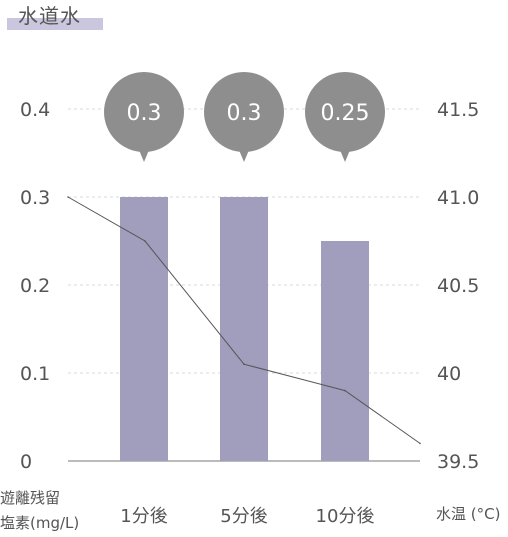 The height and width of the screenshot is (537, 508). I want to click on x-tick-label: 1分後, so click(143, 516).